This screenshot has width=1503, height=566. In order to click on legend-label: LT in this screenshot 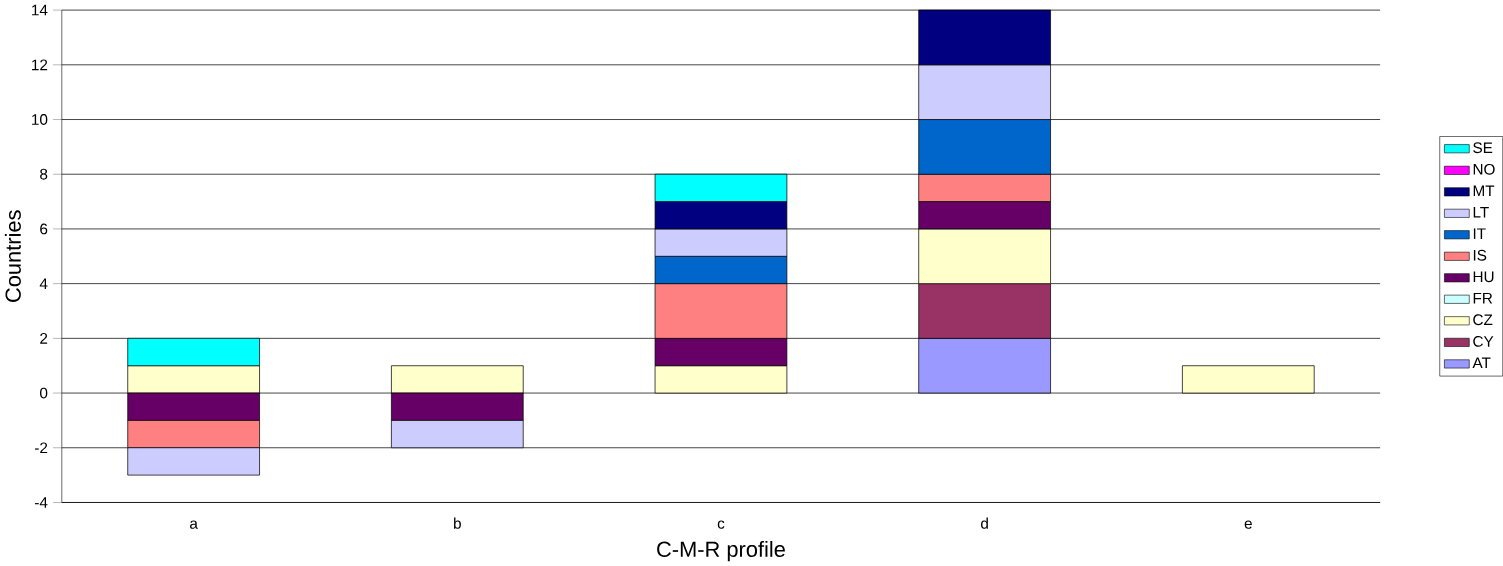, I will do `click(1481, 212)`.